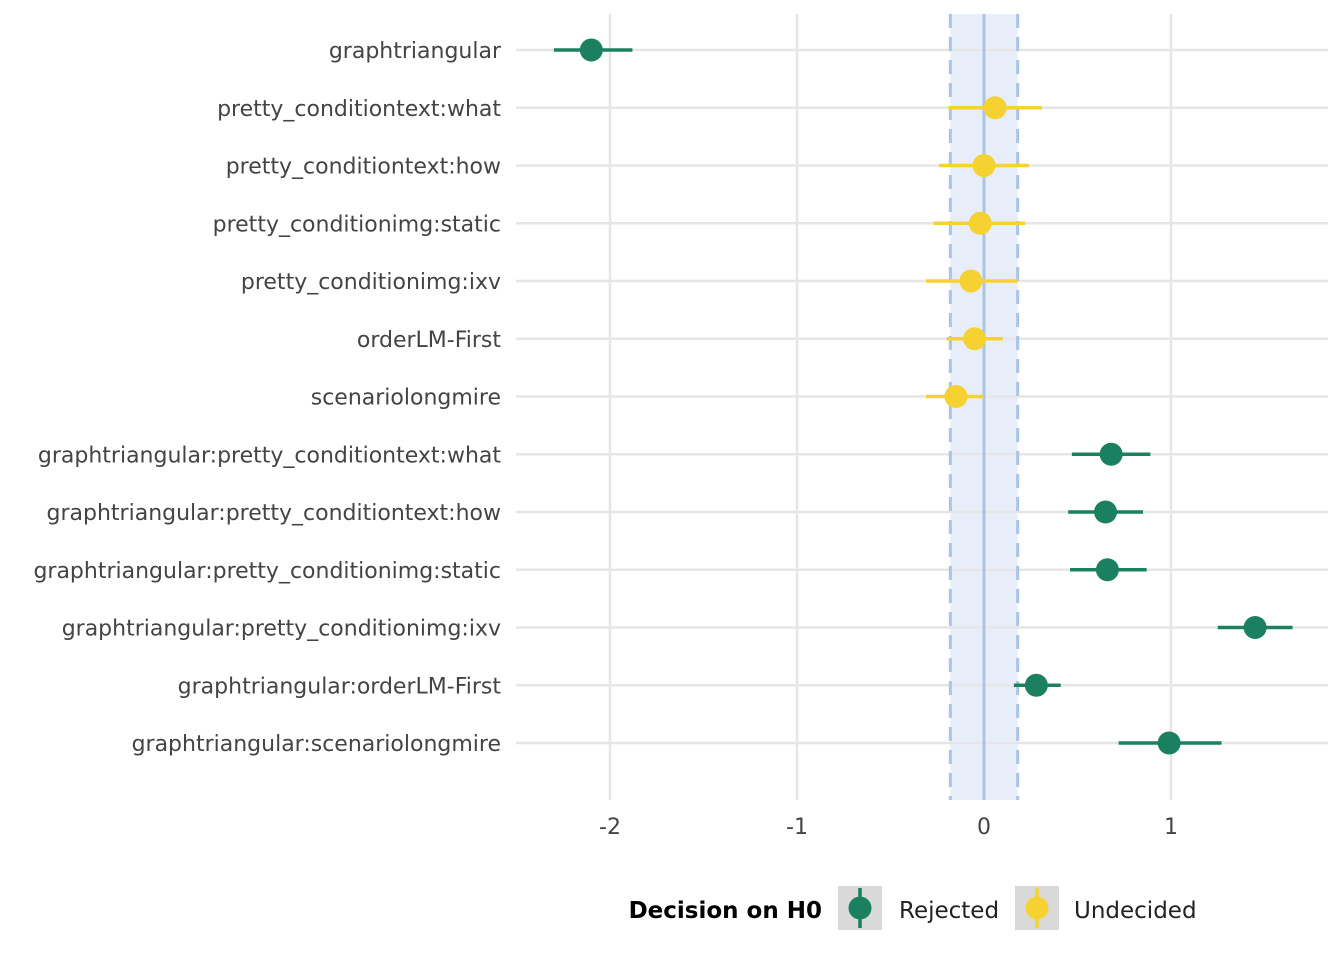  Describe the element at coordinates (406, 398) in the screenshot. I see `y-tick-label: scenariolongmire` at that location.